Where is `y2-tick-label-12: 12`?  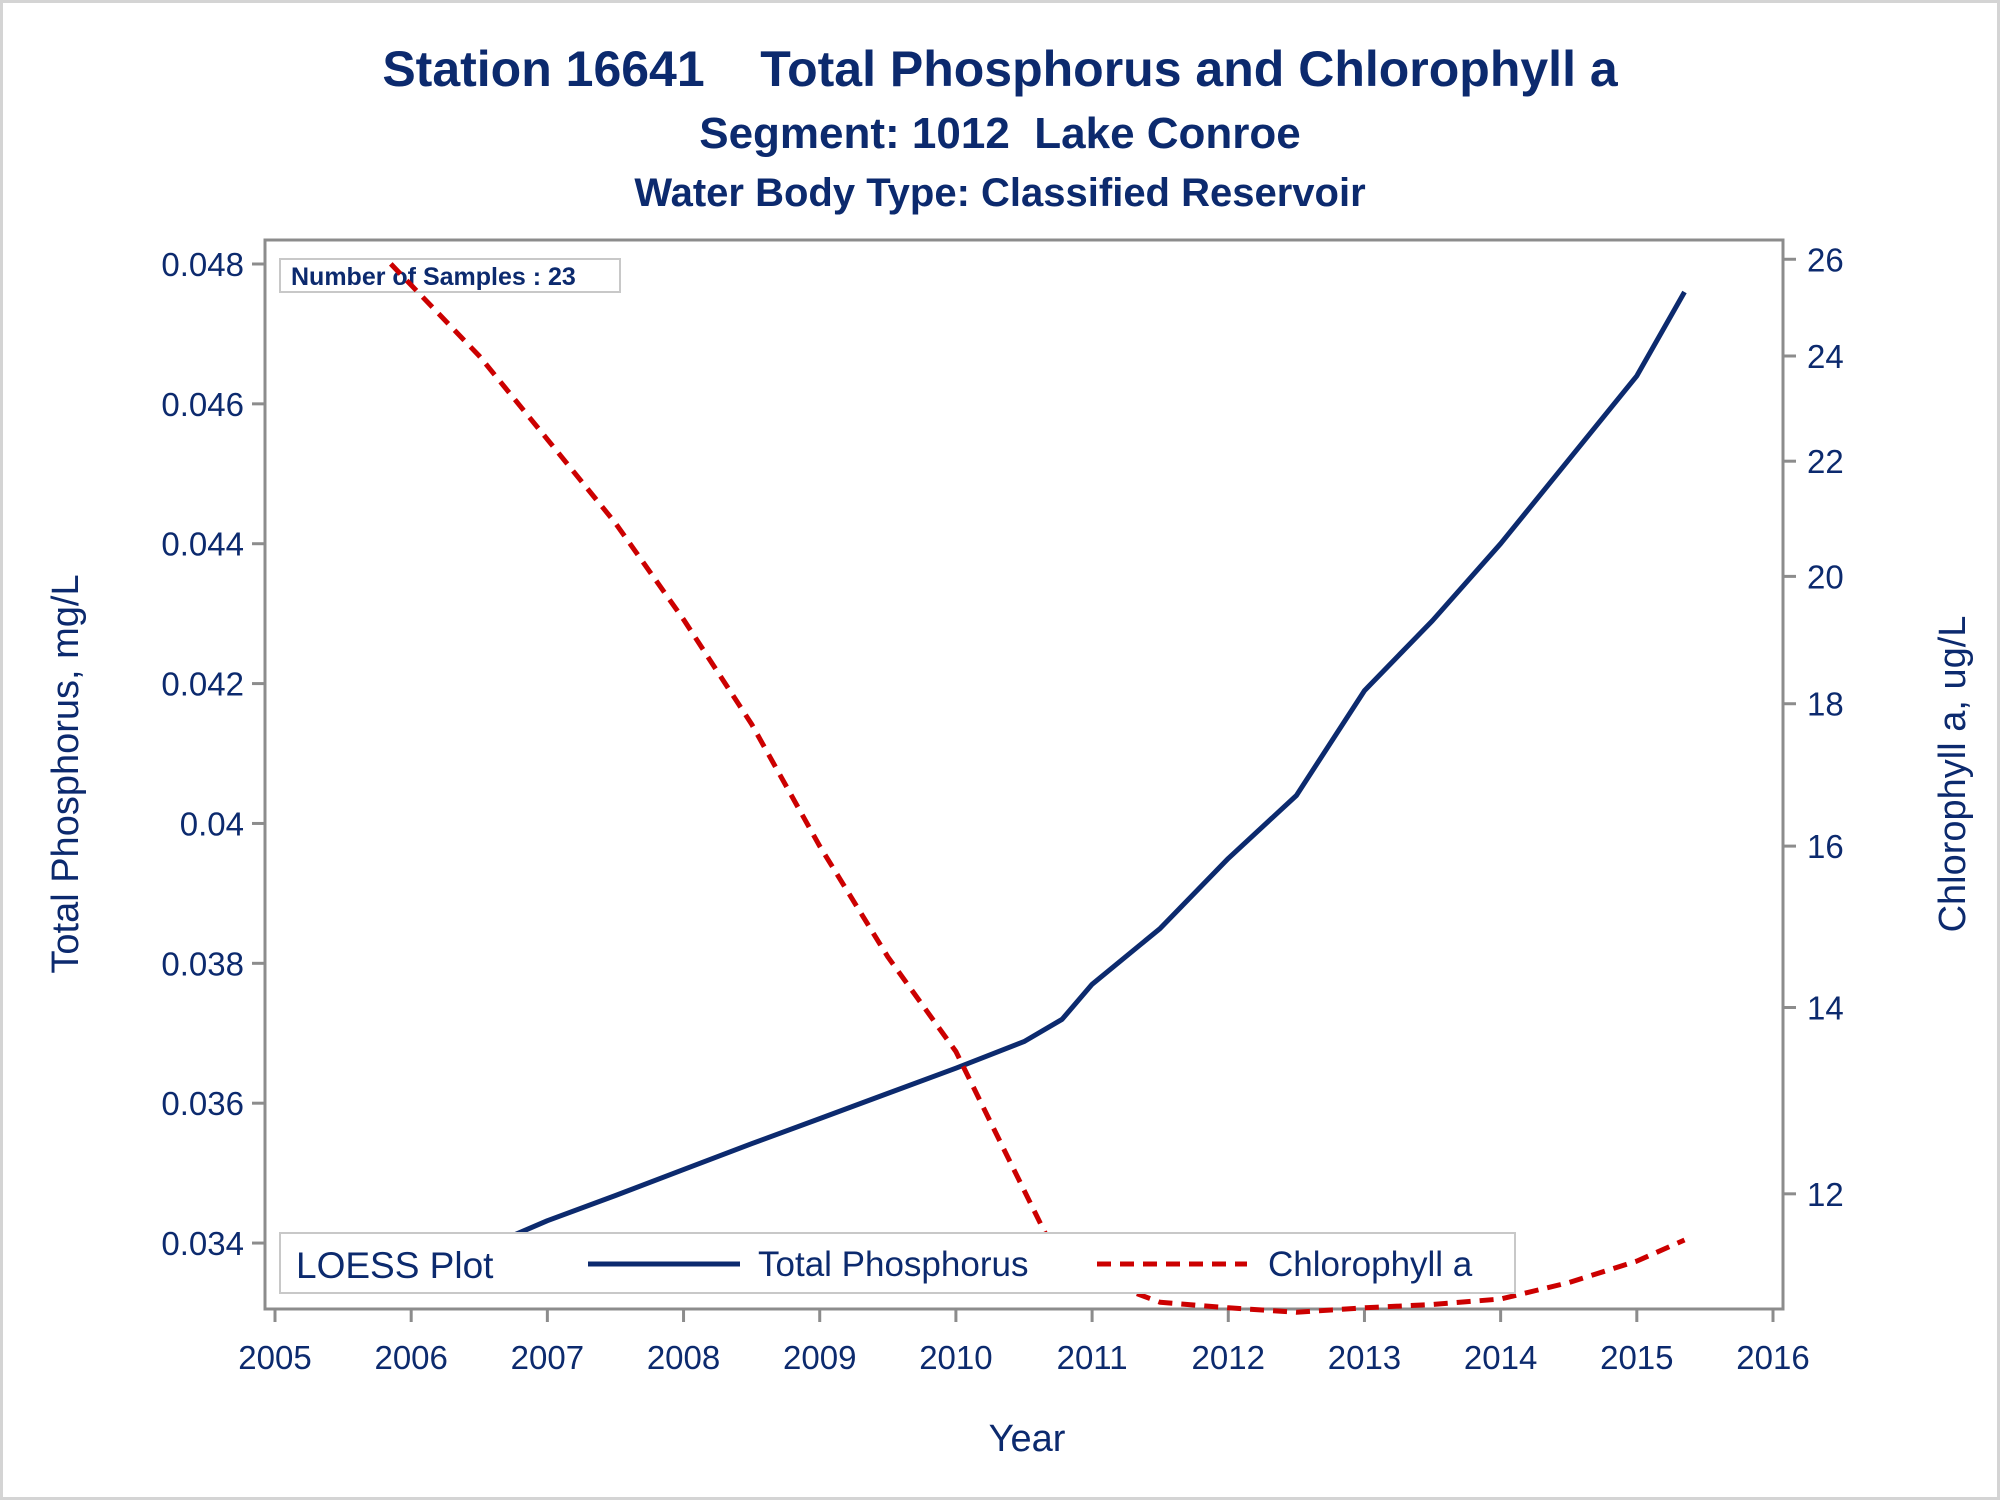 y2-tick-label-12: 12 is located at coordinates (1825, 1194).